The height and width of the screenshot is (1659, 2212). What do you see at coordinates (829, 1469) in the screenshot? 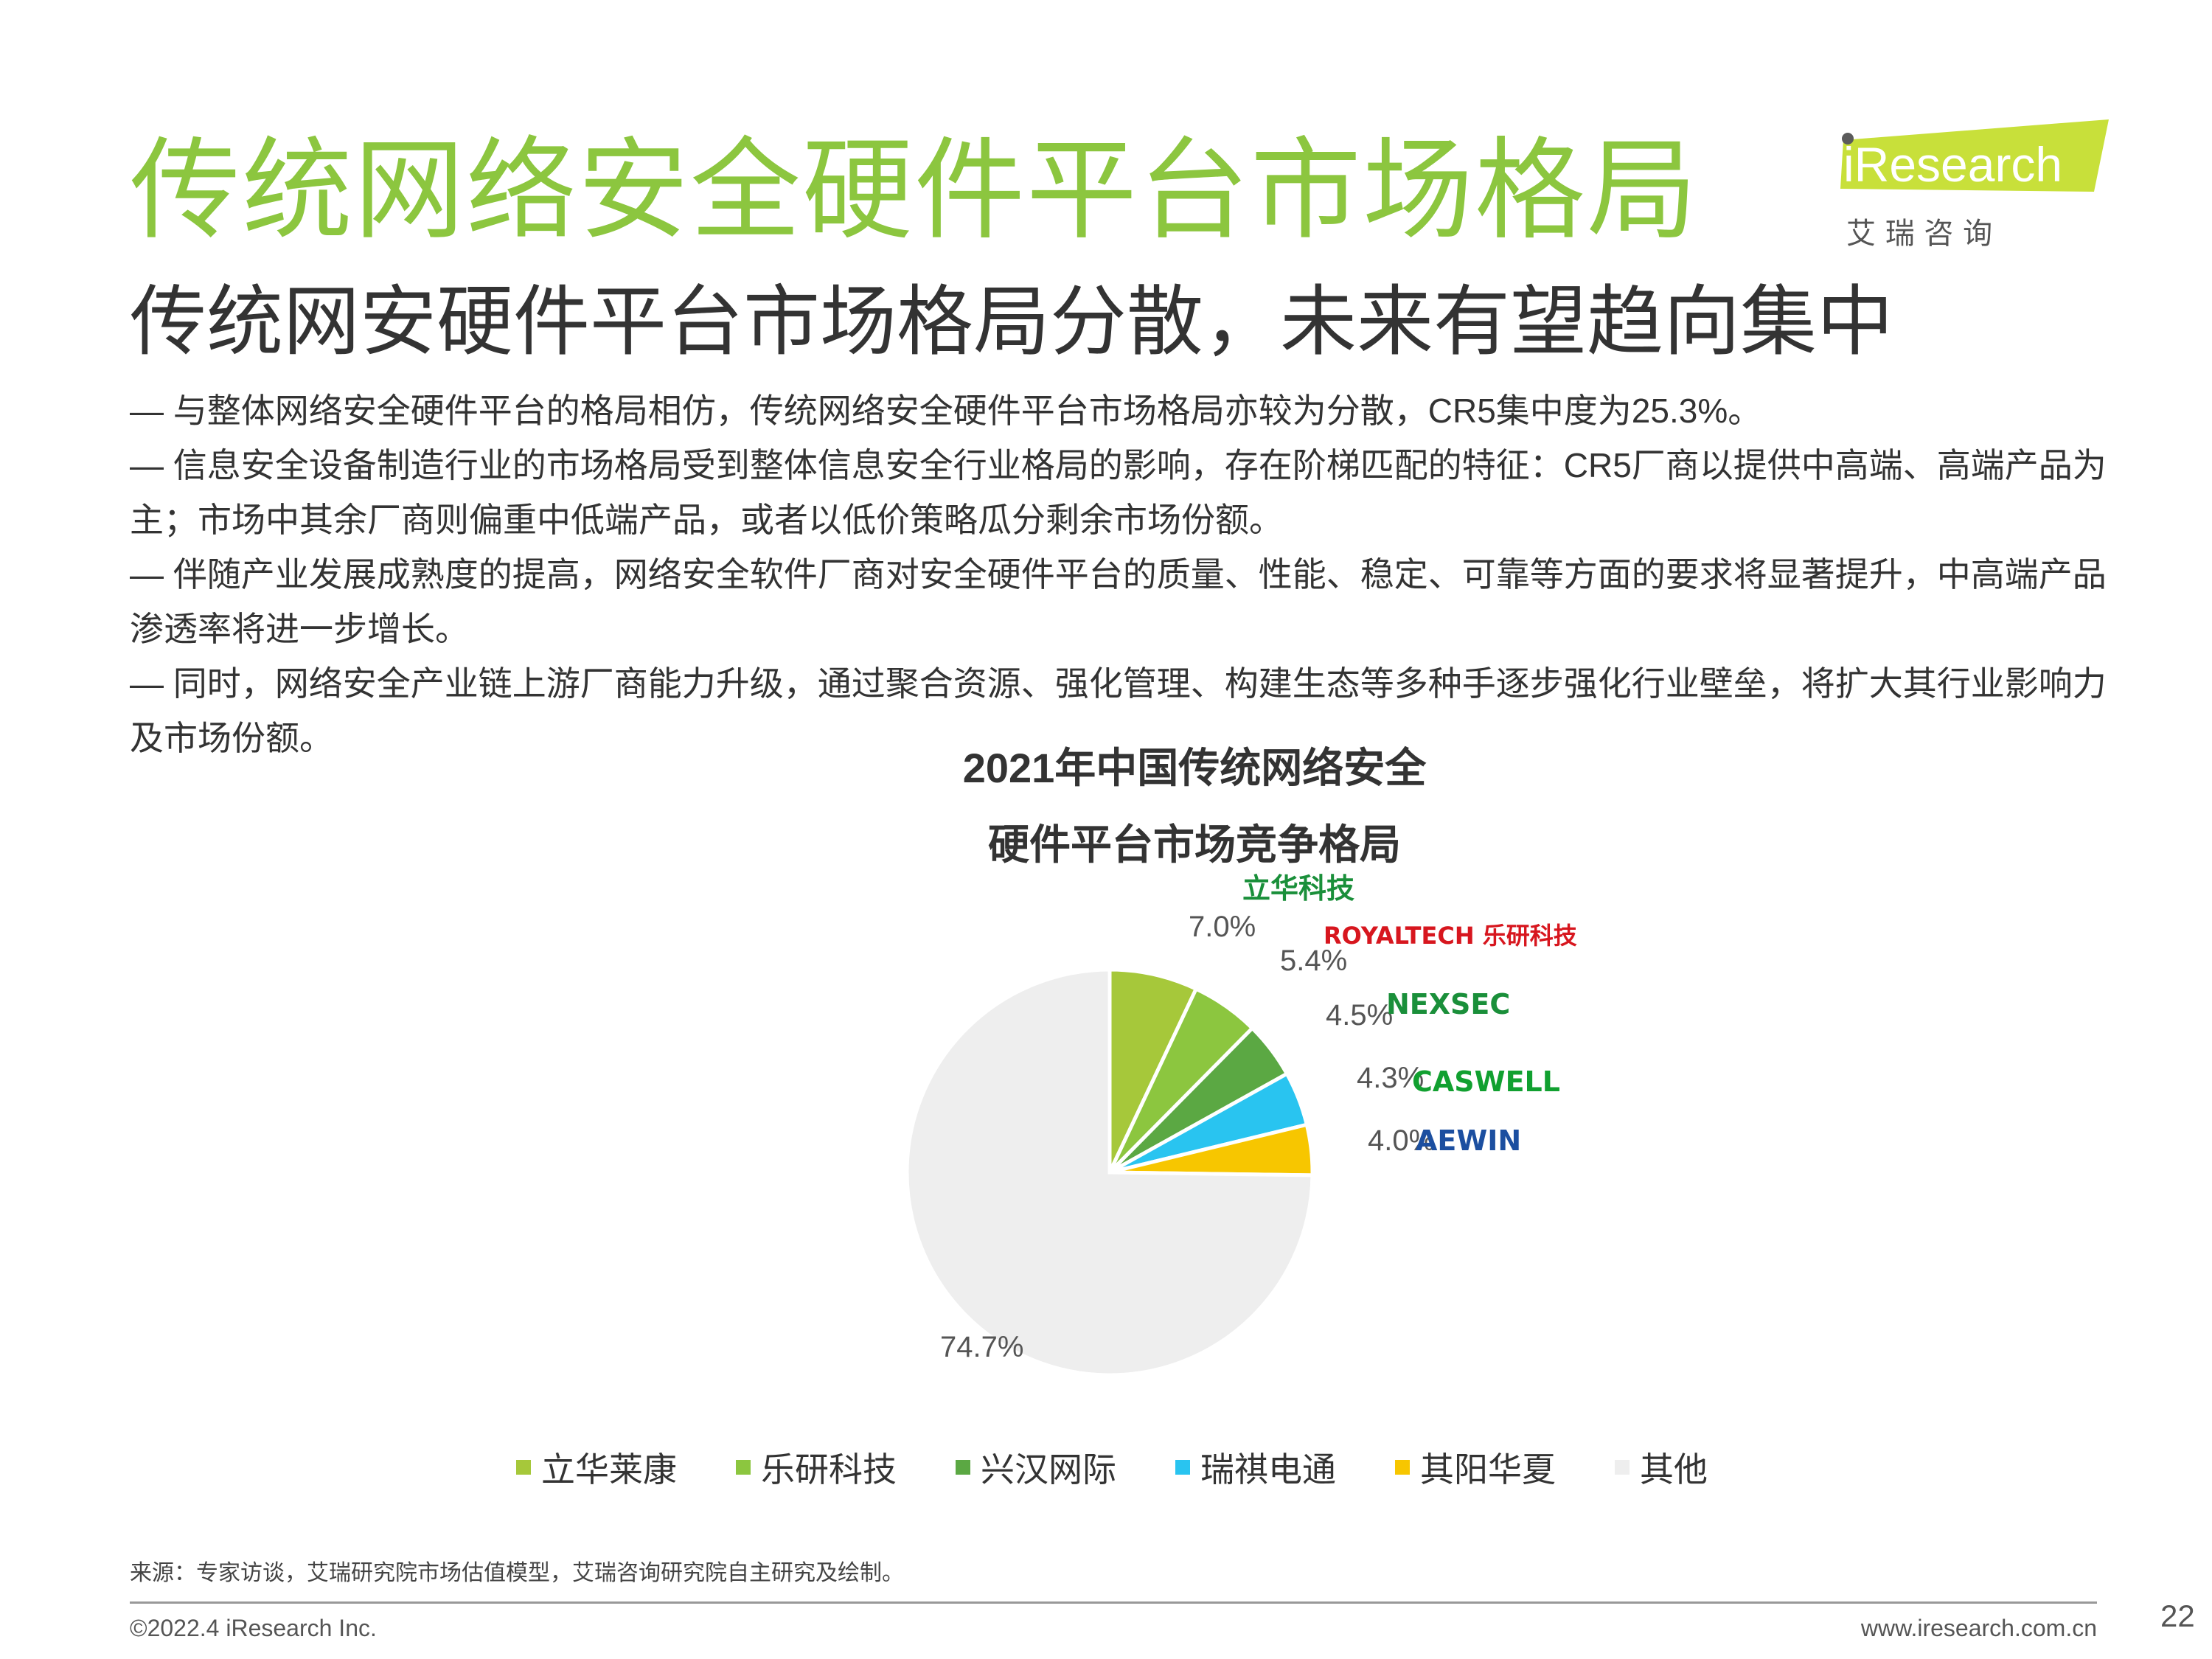
I see `legend-label: 乐研科技` at bounding box center [829, 1469].